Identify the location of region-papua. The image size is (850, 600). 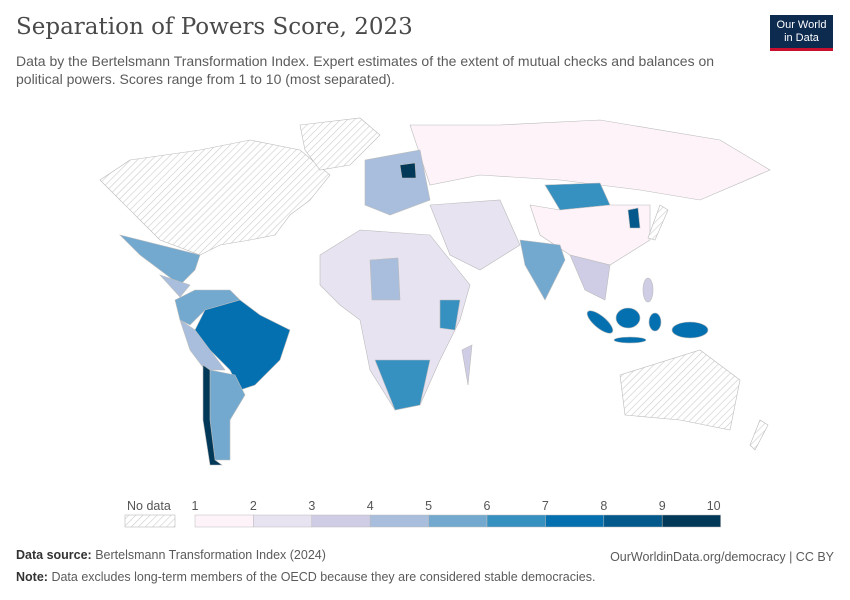
(690, 330).